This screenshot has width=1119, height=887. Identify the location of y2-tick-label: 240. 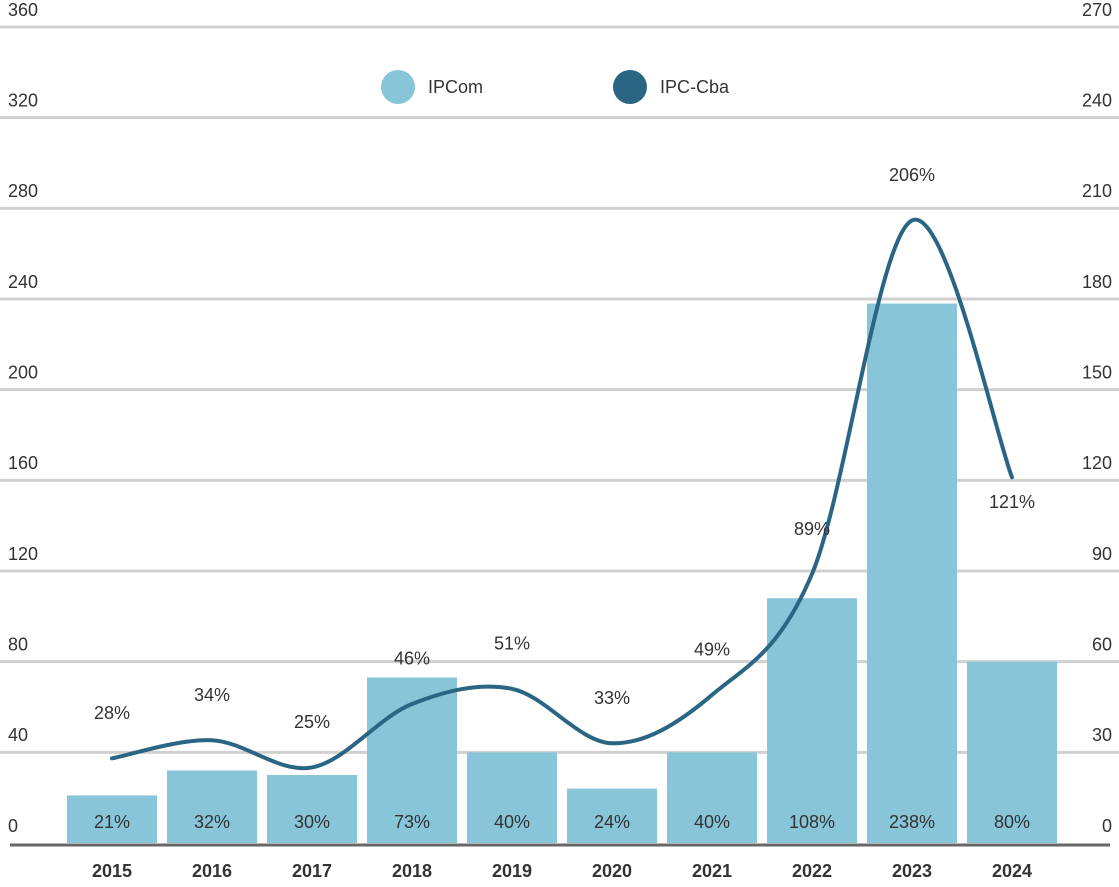
(1097, 100).